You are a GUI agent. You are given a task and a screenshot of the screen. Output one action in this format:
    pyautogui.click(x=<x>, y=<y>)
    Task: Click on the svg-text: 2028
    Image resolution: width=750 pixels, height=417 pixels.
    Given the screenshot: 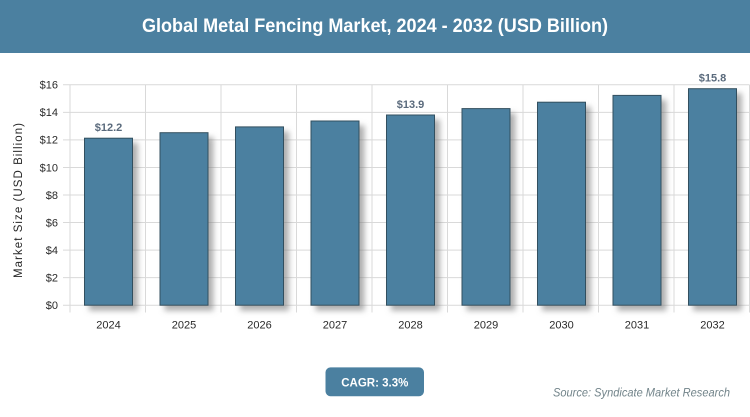 What is the action you would take?
    pyautogui.click(x=410, y=326)
    